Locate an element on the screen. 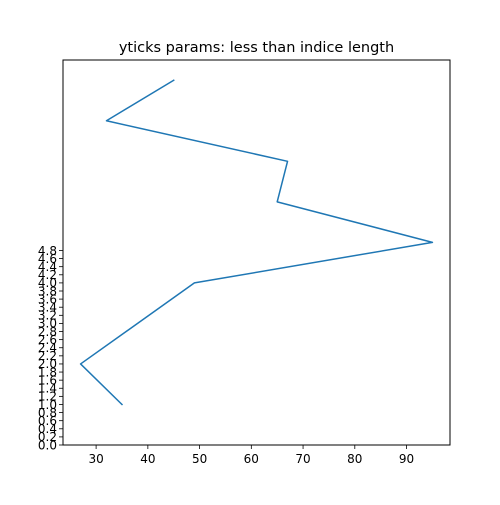  x-tick-label: 40 is located at coordinates (147, 459).